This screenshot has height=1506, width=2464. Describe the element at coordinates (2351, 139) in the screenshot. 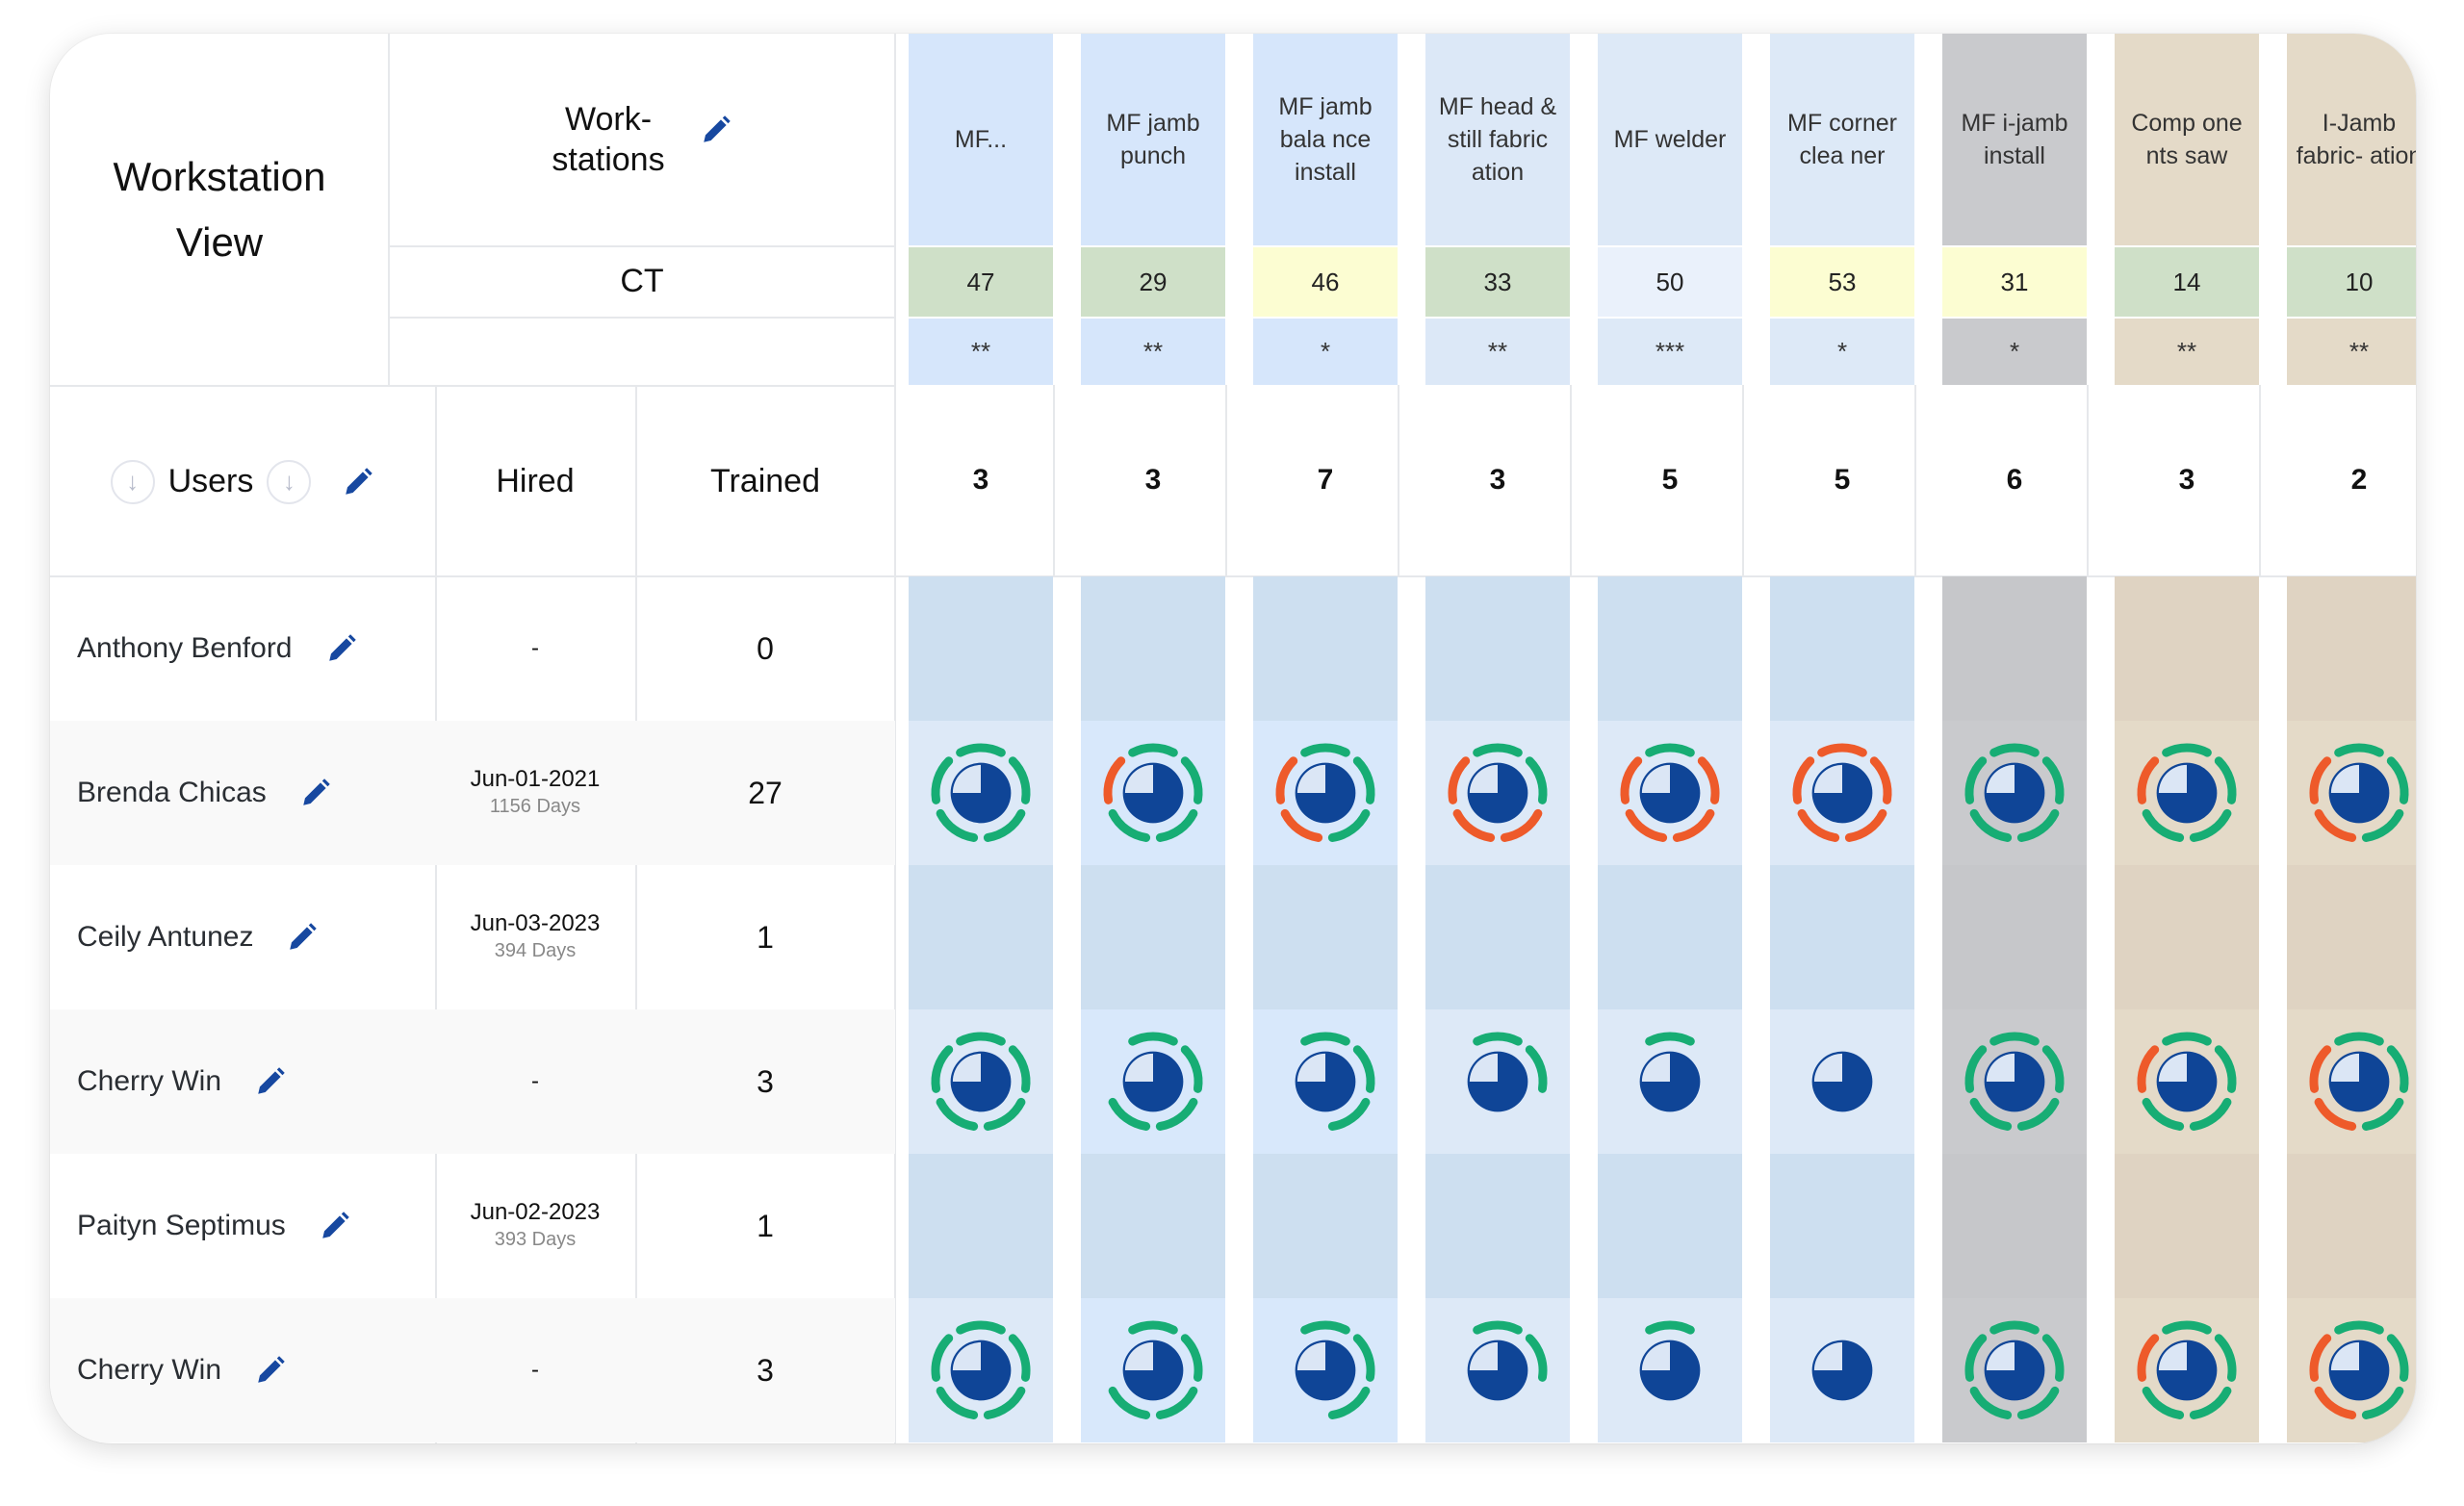

I see `workstation-column-header: I-Jamb fabric- ation` at that location.